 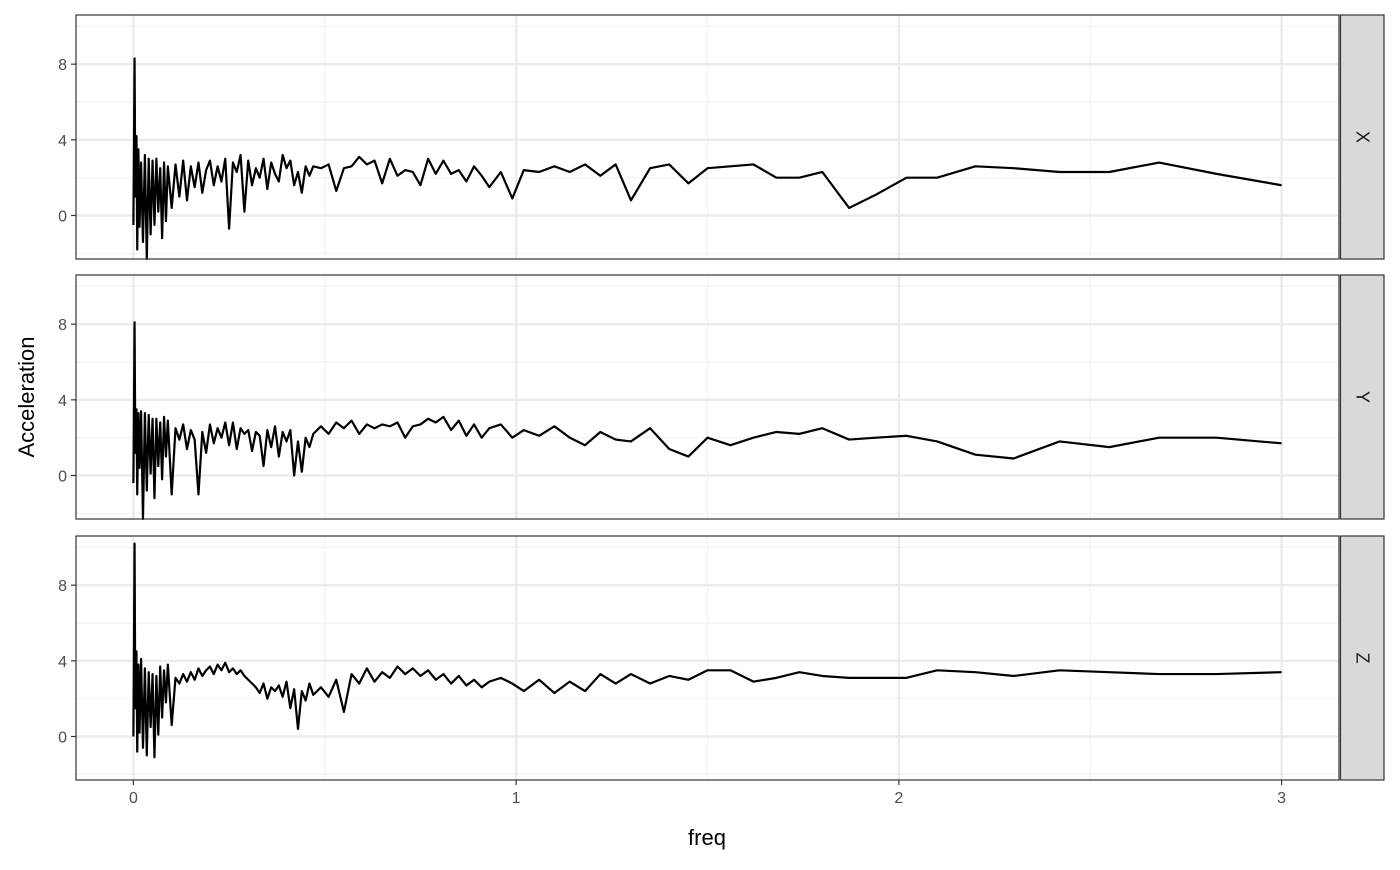 What do you see at coordinates (707, 837) in the screenshot?
I see `x-axis-title: freq` at bounding box center [707, 837].